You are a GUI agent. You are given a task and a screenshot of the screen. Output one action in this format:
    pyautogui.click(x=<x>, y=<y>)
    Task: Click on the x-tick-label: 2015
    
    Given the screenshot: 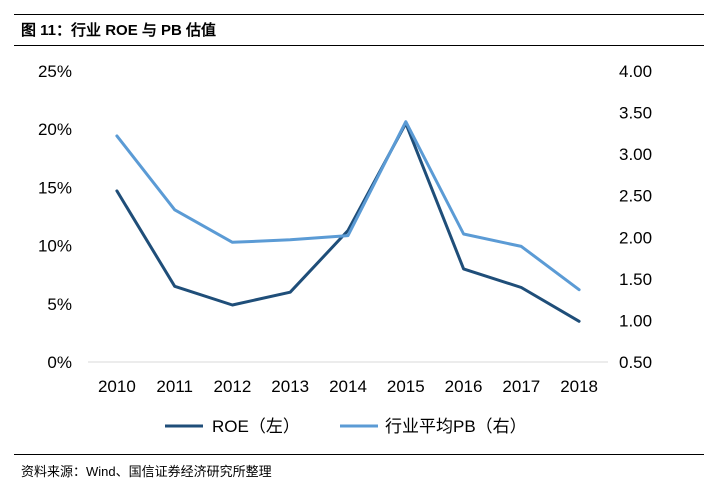 What is the action you would take?
    pyautogui.click(x=406, y=386)
    